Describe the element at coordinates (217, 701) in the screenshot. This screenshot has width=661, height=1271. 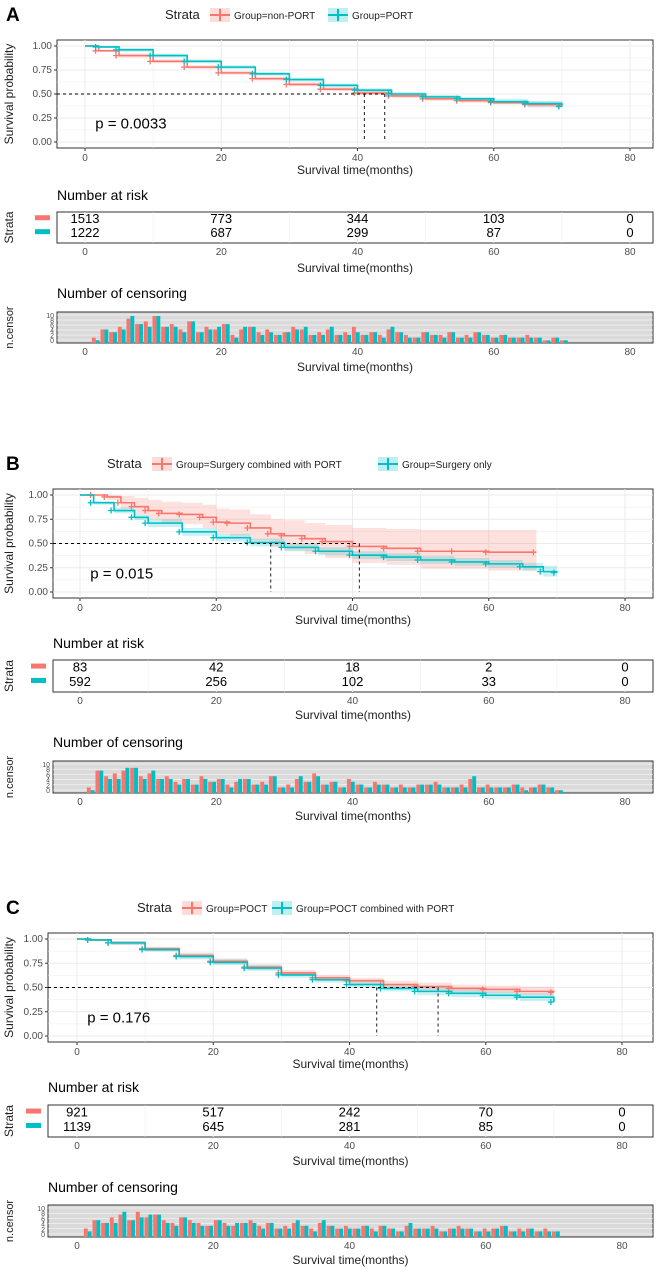
I see `risk-x-tick-label: 20` at that location.